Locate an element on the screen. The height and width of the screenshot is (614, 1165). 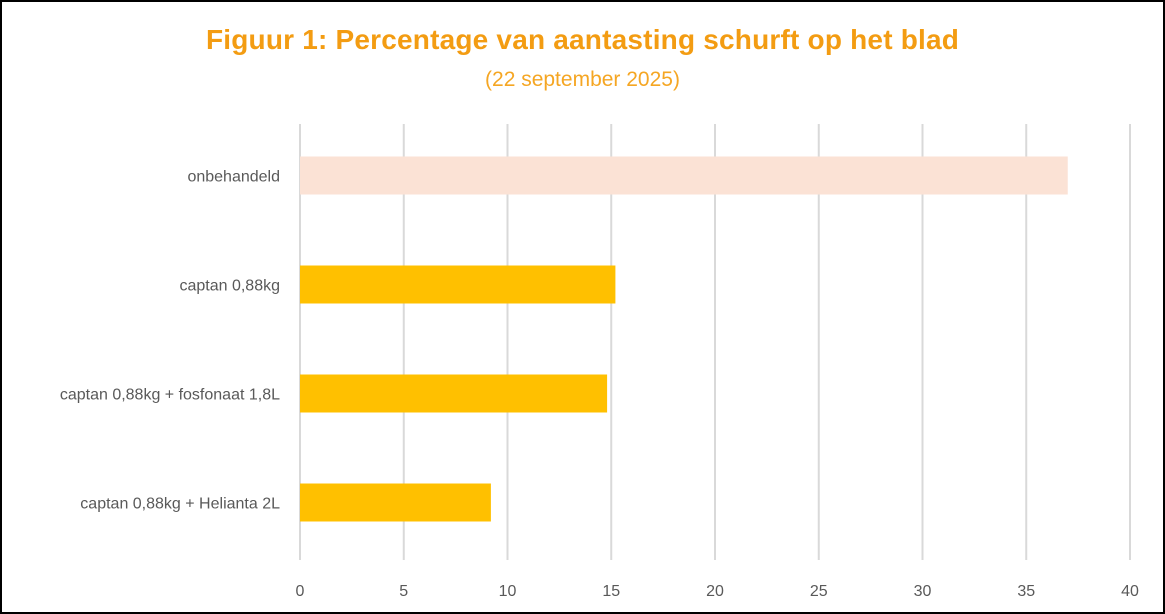
x-tick-label: 35 is located at coordinates (1026, 591).